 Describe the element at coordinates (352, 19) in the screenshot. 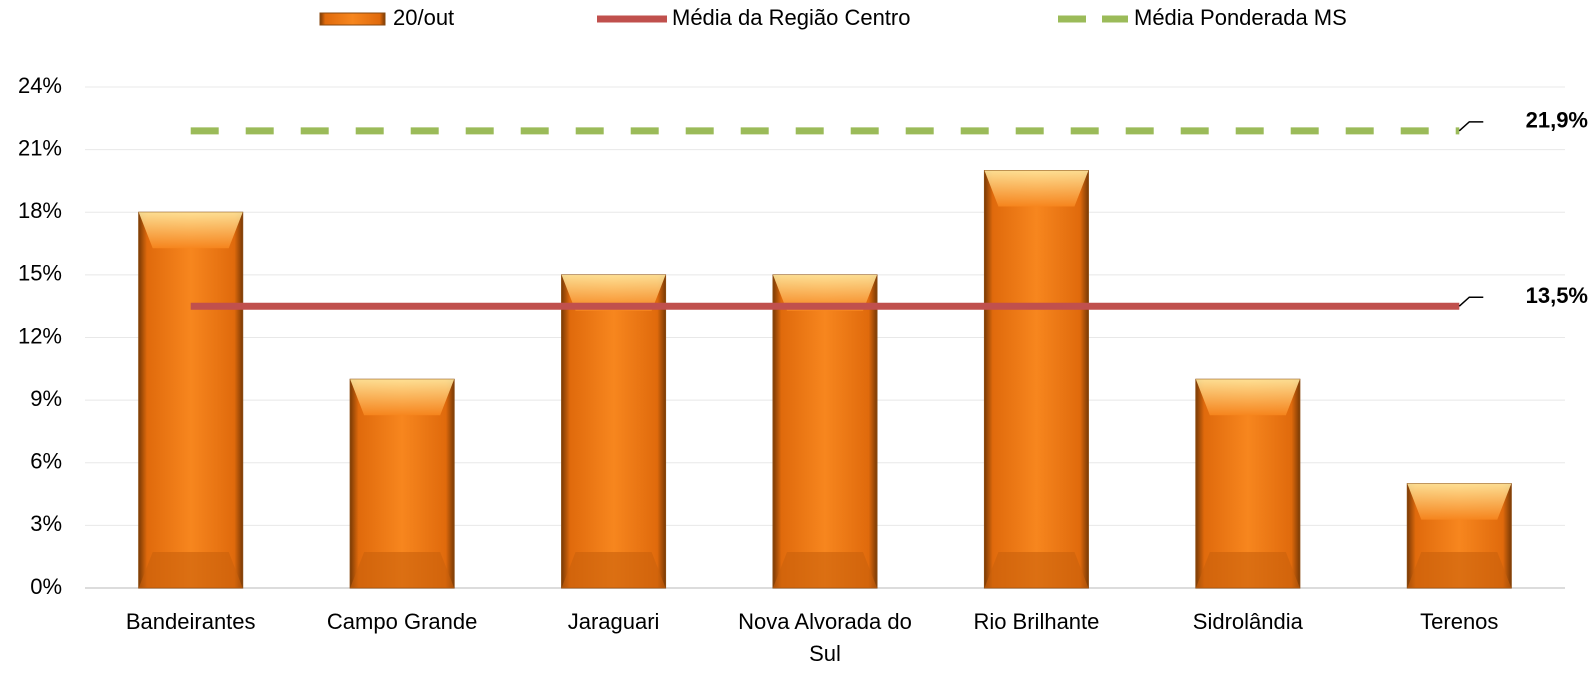

I see `legend-swatch` at that location.